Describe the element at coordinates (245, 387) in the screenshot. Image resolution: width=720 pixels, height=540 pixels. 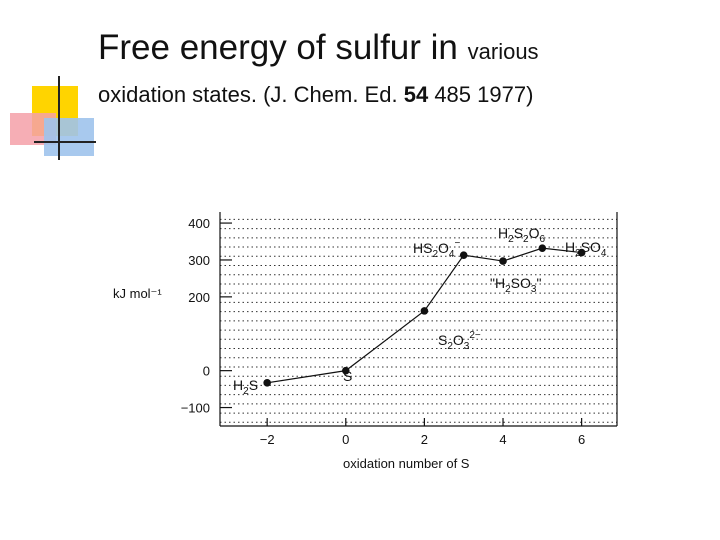
I see `label-h2s: H2S` at that location.